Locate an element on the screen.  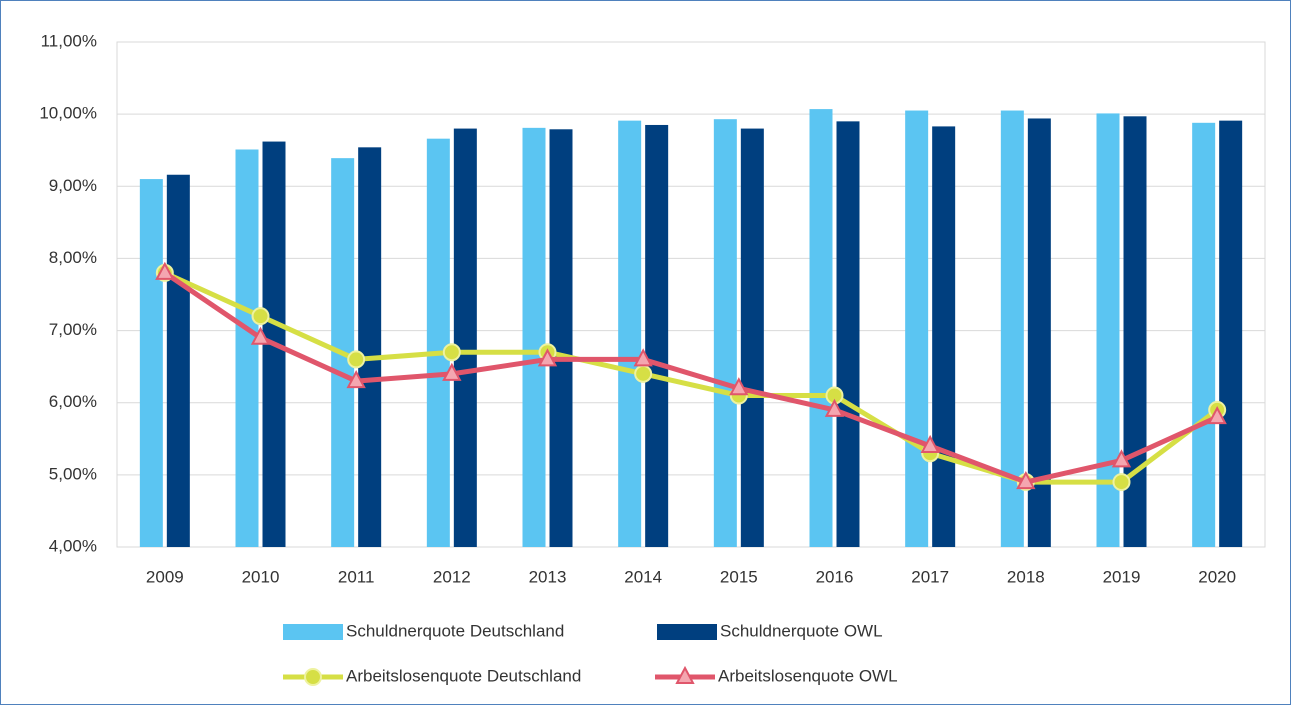
x-tick-label: 2018 is located at coordinates (1026, 576).